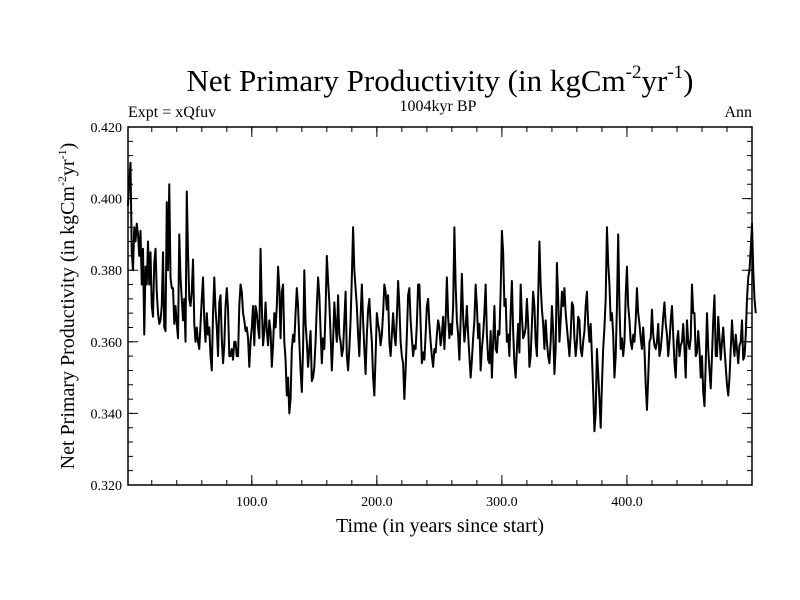 This screenshot has height=600, width=800. What do you see at coordinates (627, 502) in the screenshot?
I see `x-tick-label: 400.0` at bounding box center [627, 502].